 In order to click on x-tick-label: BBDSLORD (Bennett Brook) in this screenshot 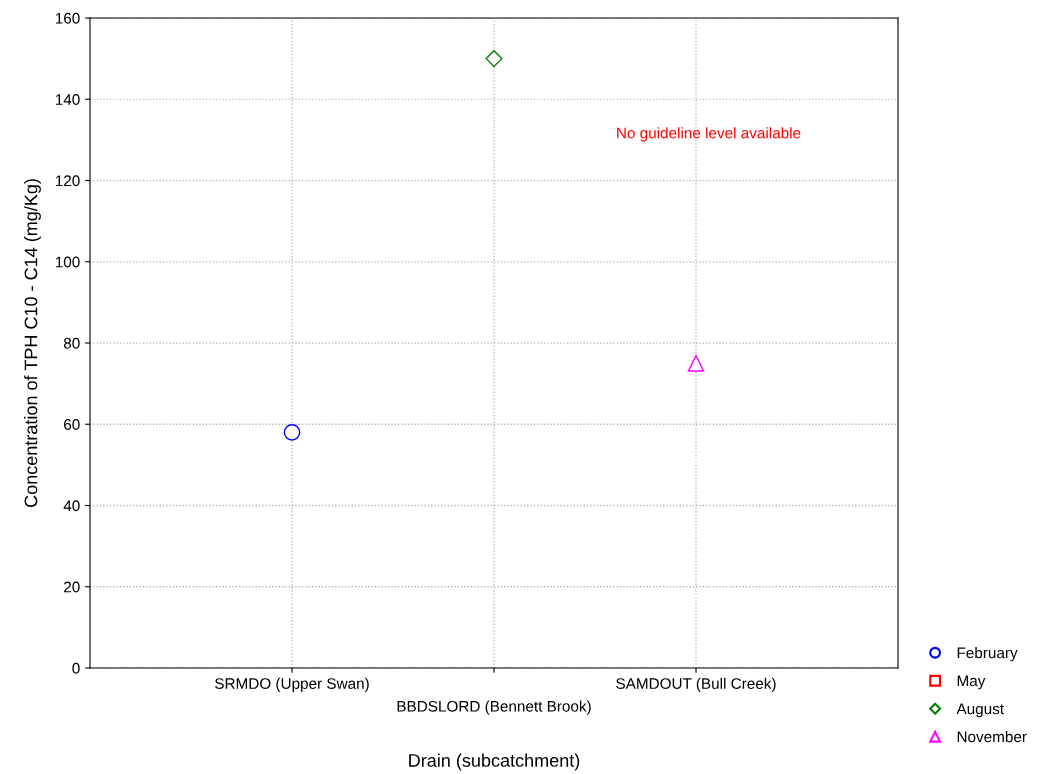, I will do `click(494, 707)`.